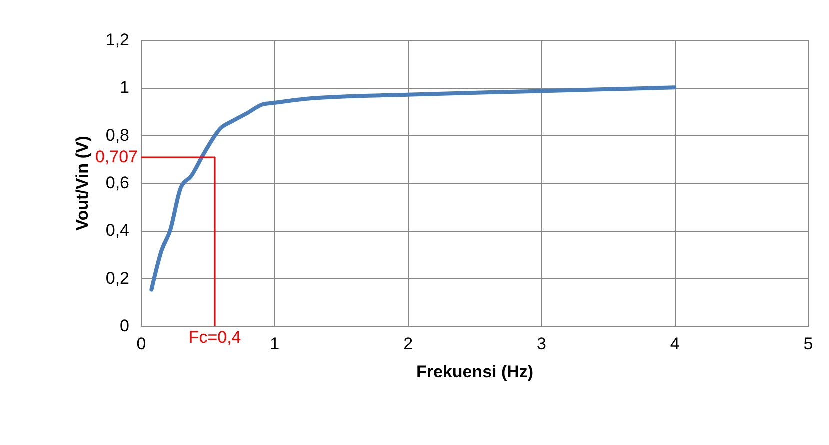 The width and height of the screenshot is (829, 445). Describe the element at coordinates (409, 344) in the screenshot. I see `x-tick-label: 2` at that location.